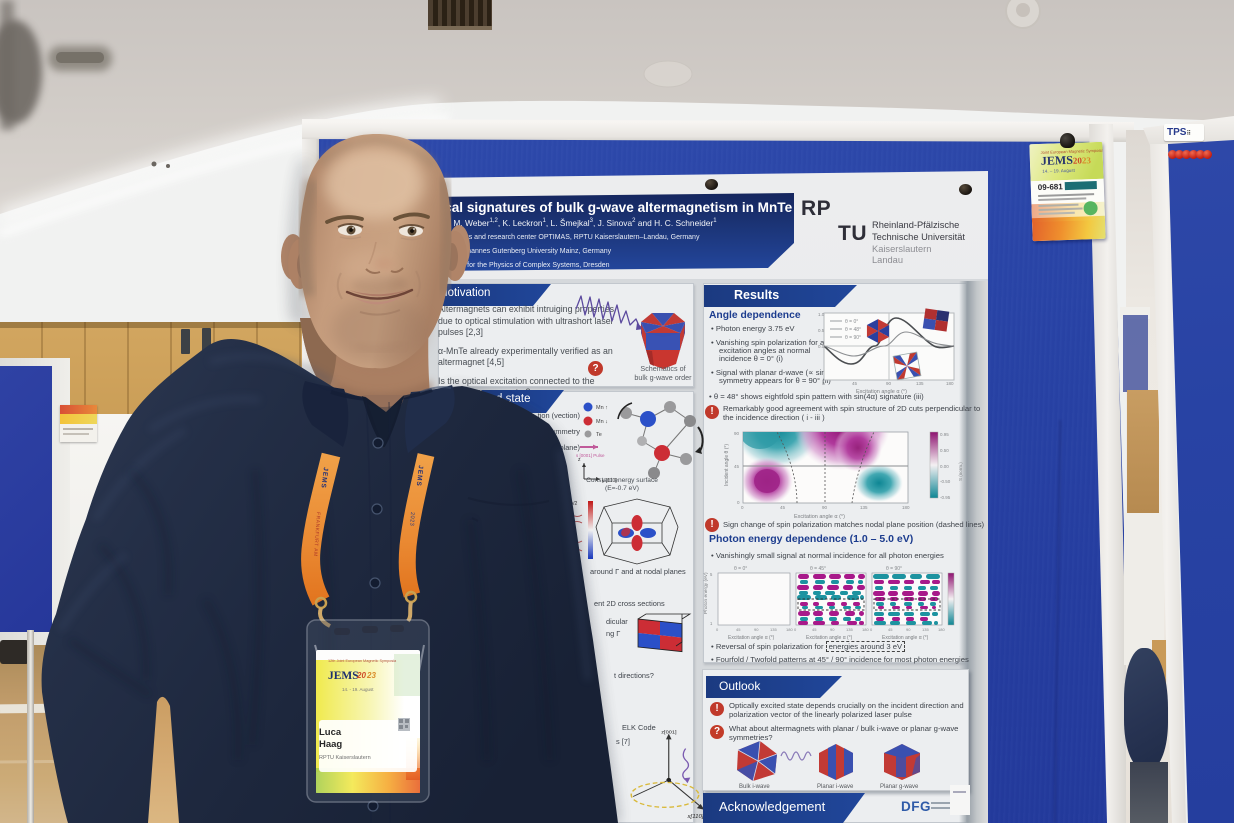 This screenshot has height=823, width=1234. What do you see at coordinates (821, 346) in the screenshot?
I see `svg-text: 0.0` at bounding box center [821, 346].